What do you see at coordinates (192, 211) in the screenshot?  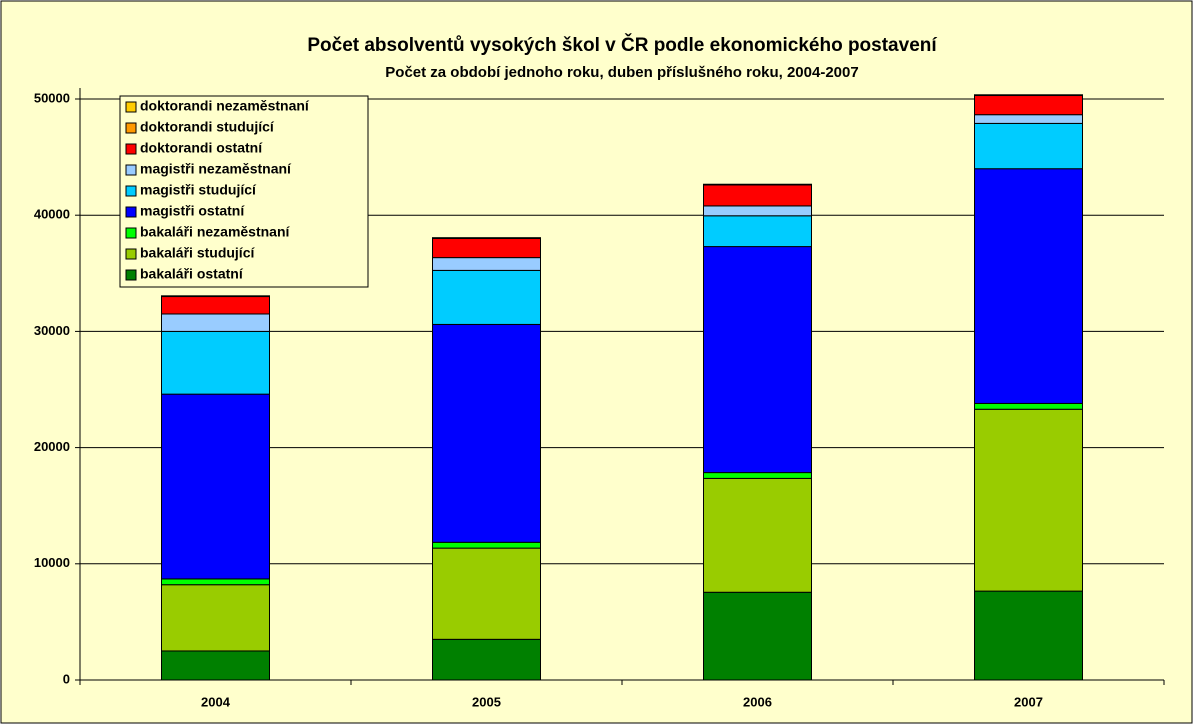 I see `legend-label: magistři ostatní` at bounding box center [192, 211].